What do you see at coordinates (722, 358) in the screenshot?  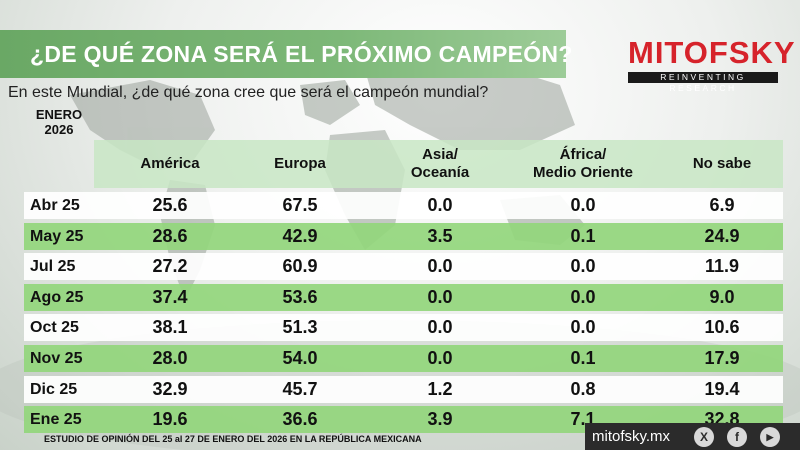 I see `data-label: 17.9` at bounding box center [722, 358].